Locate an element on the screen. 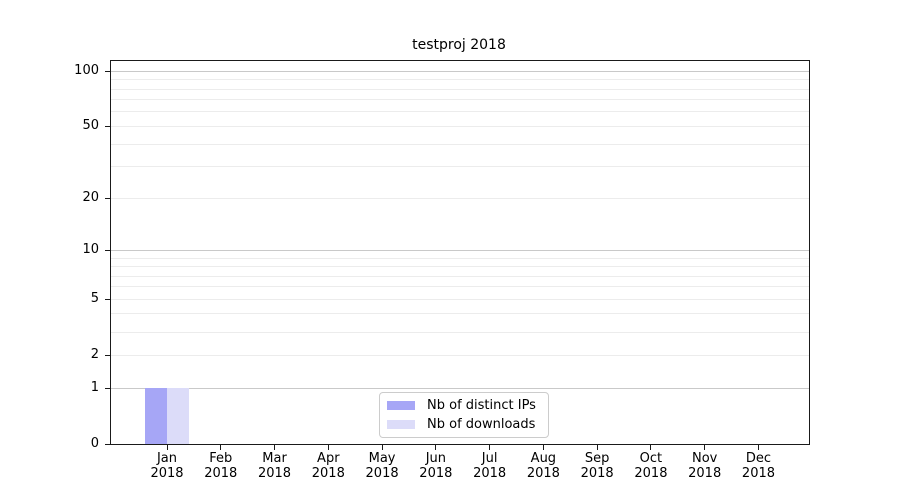  bar-distinct-ips is located at coordinates (156, 416).